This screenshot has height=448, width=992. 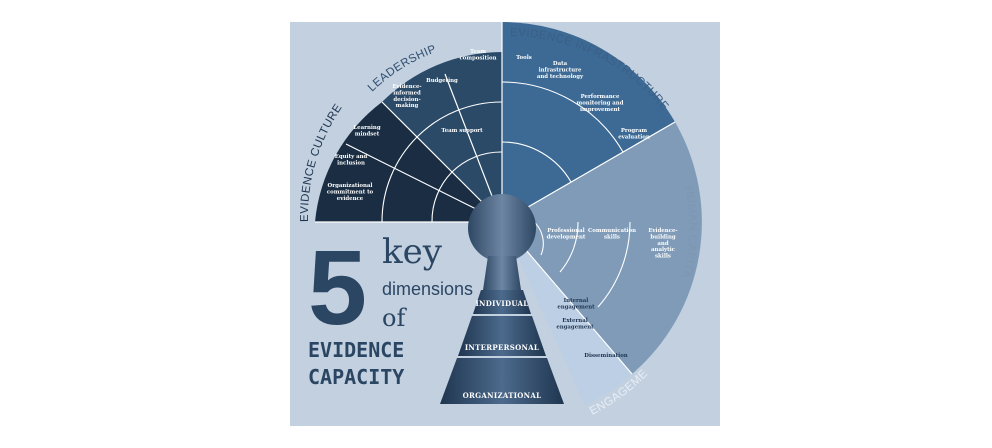 What do you see at coordinates (350, 186) in the screenshot?
I see `label-line: Organizational` at bounding box center [350, 186].